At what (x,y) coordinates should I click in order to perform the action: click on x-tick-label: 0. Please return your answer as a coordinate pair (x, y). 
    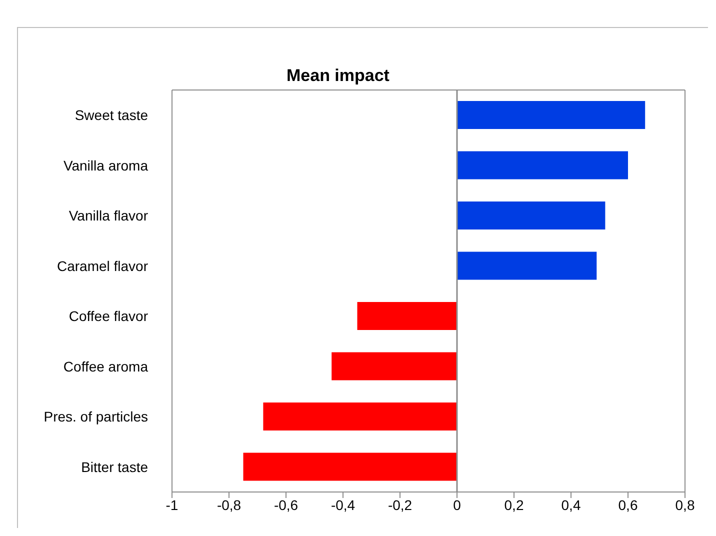
    Looking at the image, I should click on (457, 504).